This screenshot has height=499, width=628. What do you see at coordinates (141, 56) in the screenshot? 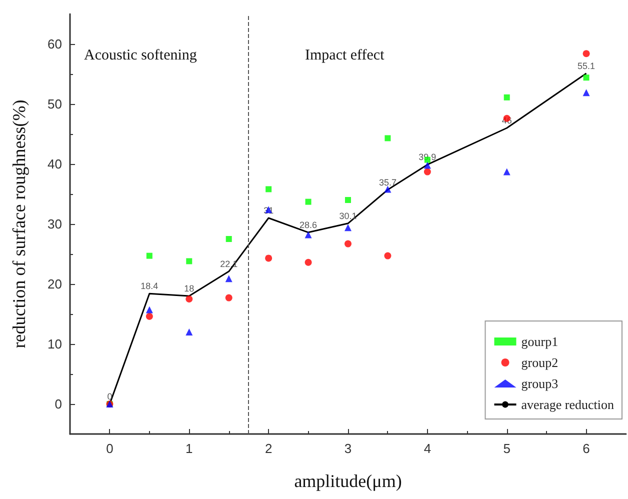
I see `annotation: Acoustic softening` at bounding box center [141, 56].